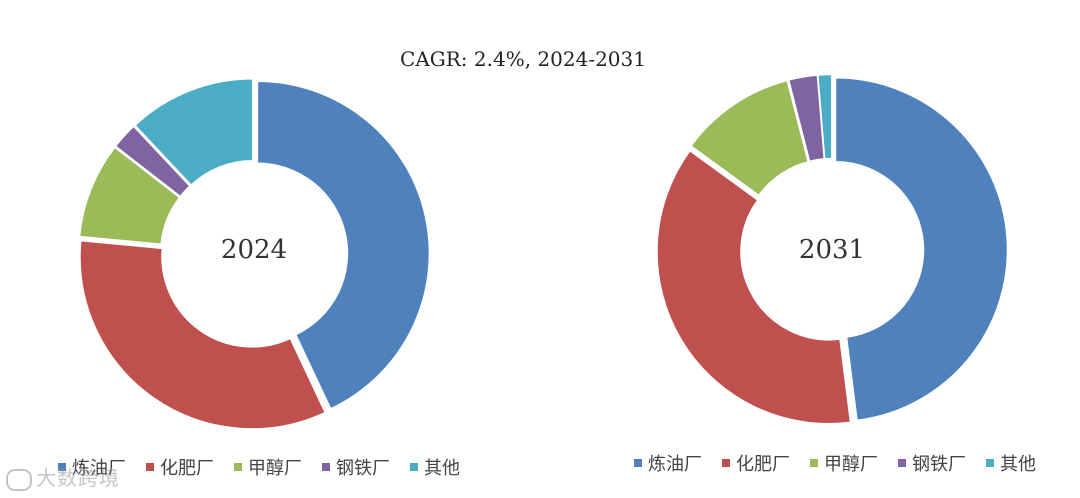 The height and width of the screenshot is (498, 1080). What do you see at coordinates (254, 250) in the screenshot?
I see `center-label-2024: 2024` at bounding box center [254, 250].